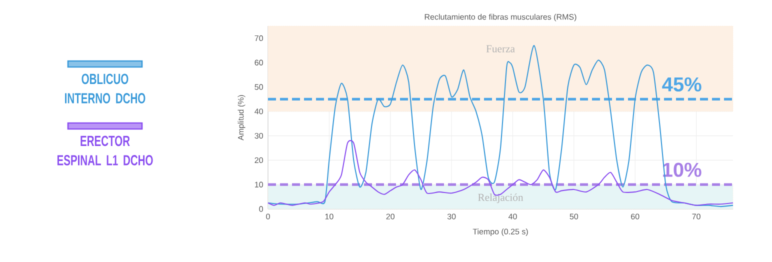 The height and width of the screenshot is (262, 772). I want to click on x-tick-label: 60, so click(635, 217).